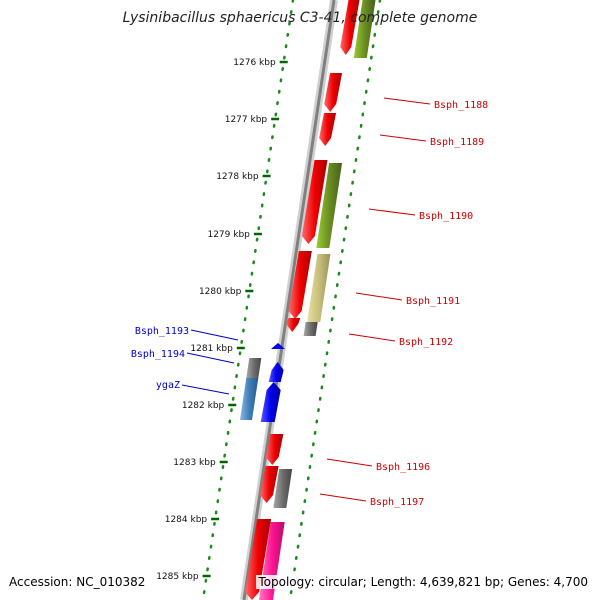  I want to click on gene-label: Bsph_1194, so click(158, 354).